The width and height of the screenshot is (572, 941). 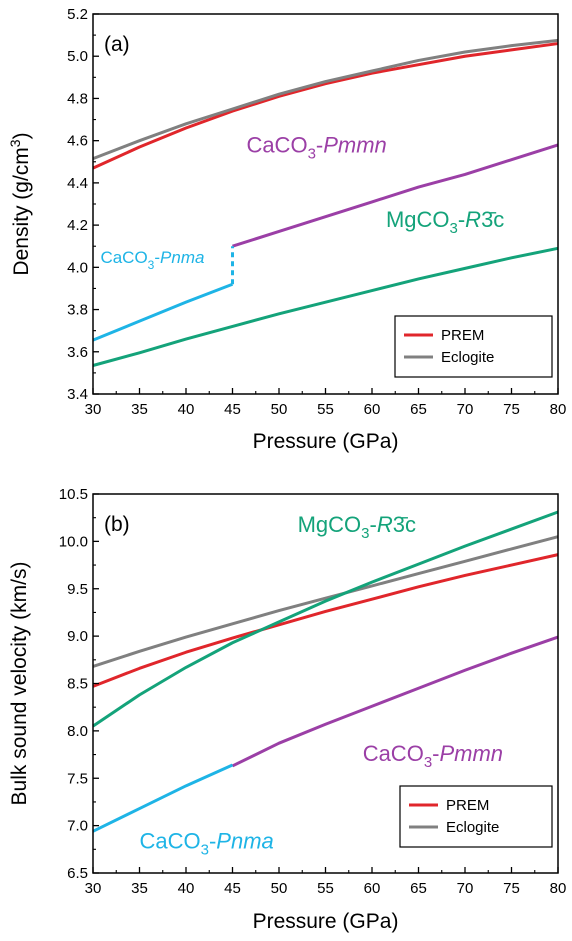 I want to click on y-tick-label: 4.2, so click(x=77, y=225).